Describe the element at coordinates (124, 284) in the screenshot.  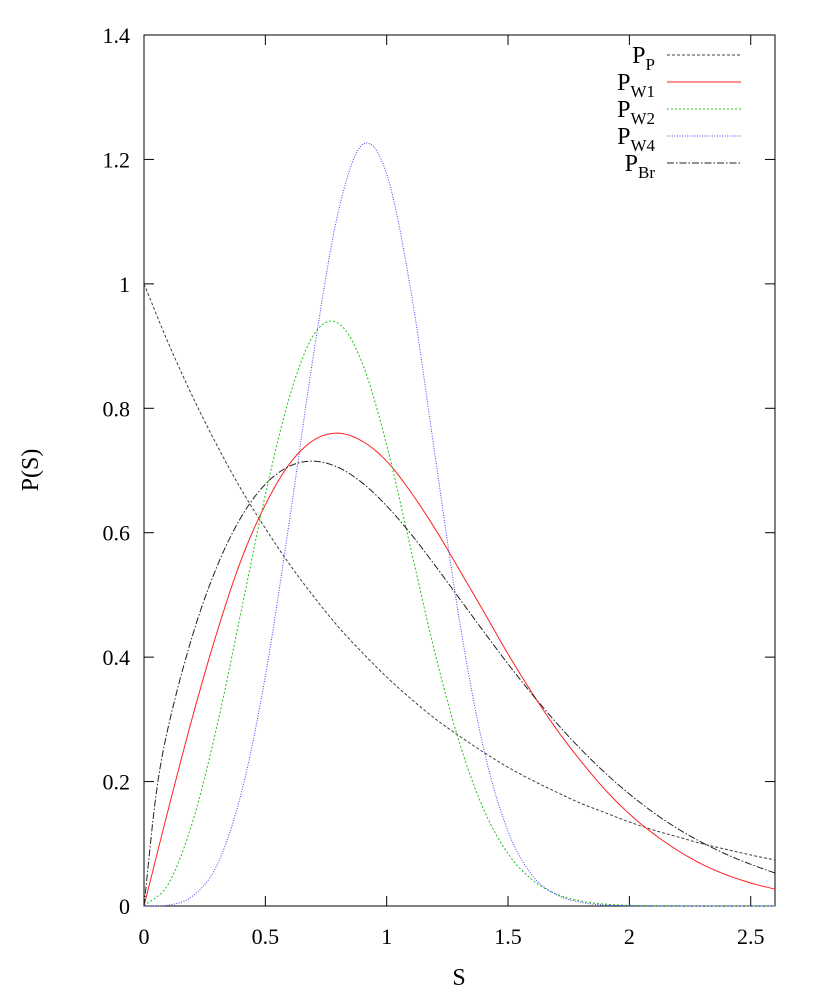
I see `y-tick-label: 1` at that location.